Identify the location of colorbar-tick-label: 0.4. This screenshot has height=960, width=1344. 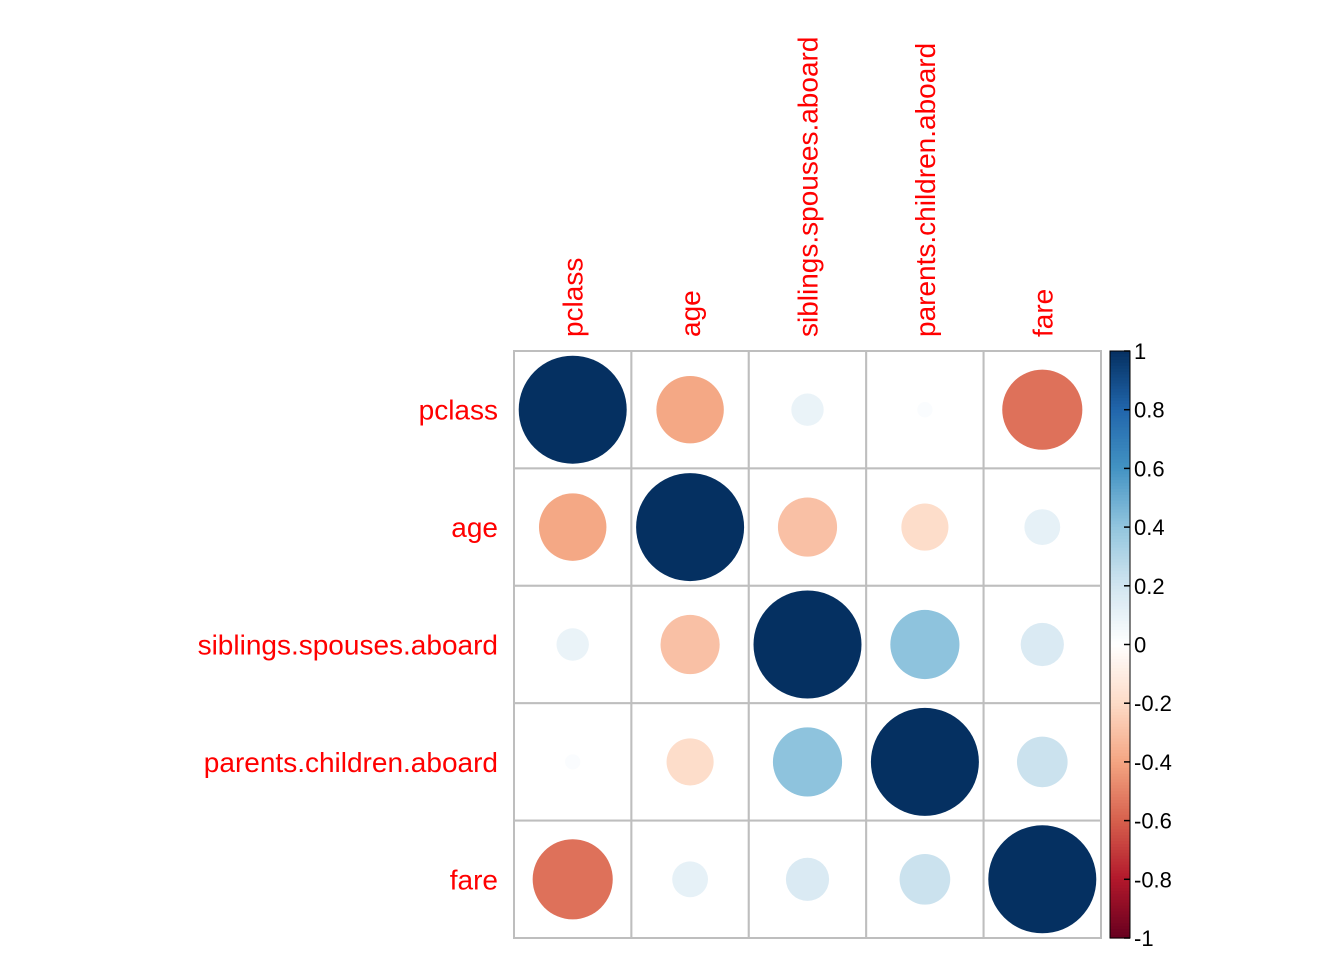
(1149, 527).